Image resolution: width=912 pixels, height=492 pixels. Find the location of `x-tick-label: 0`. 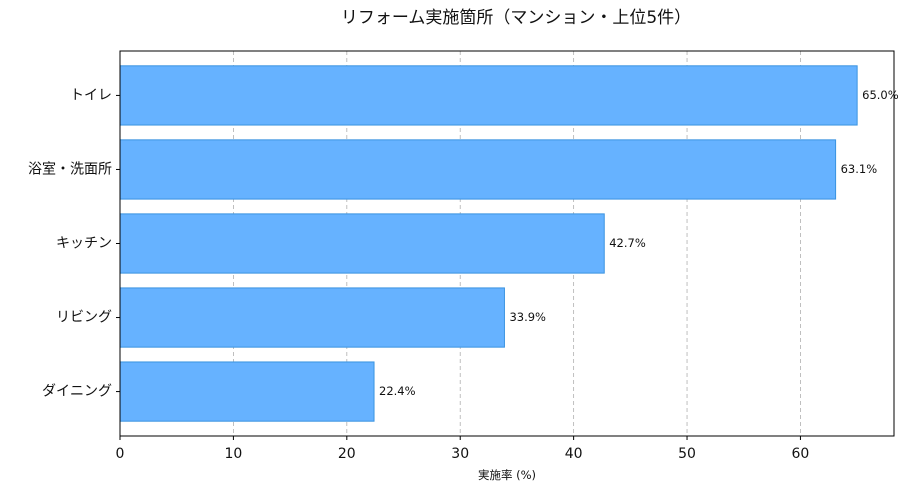

x-tick-label: 0 is located at coordinates (120, 454).